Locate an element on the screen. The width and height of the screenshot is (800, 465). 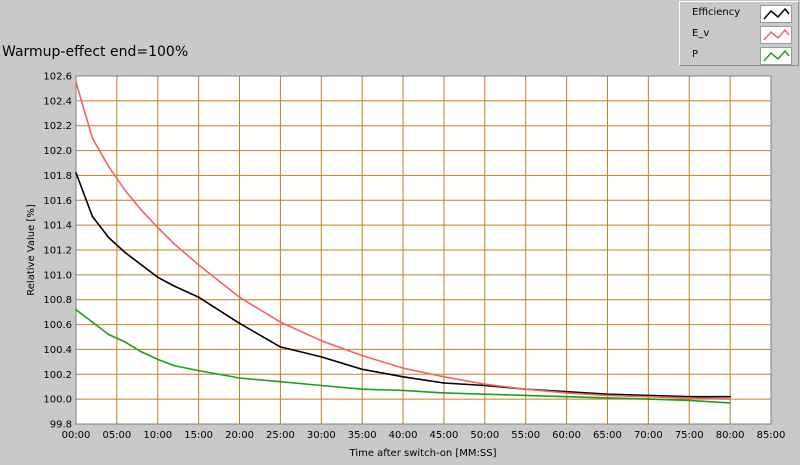
legend-swatch-efficiency is located at coordinates (776, 14).